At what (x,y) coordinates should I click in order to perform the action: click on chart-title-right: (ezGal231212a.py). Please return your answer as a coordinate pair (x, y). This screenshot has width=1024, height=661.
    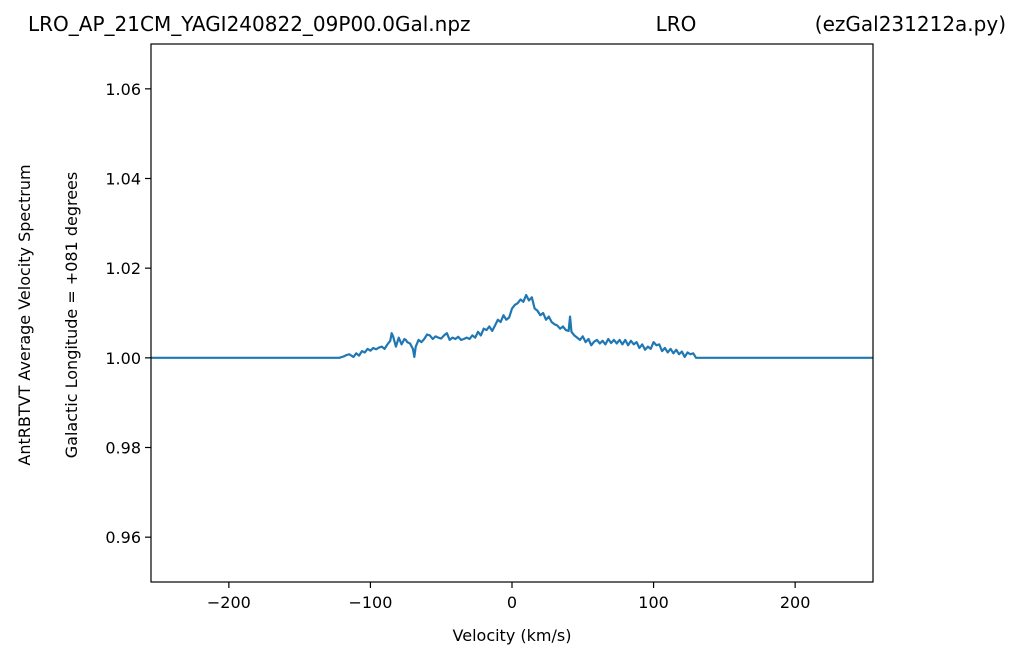
    Looking at the image, I should click on (910, 24).